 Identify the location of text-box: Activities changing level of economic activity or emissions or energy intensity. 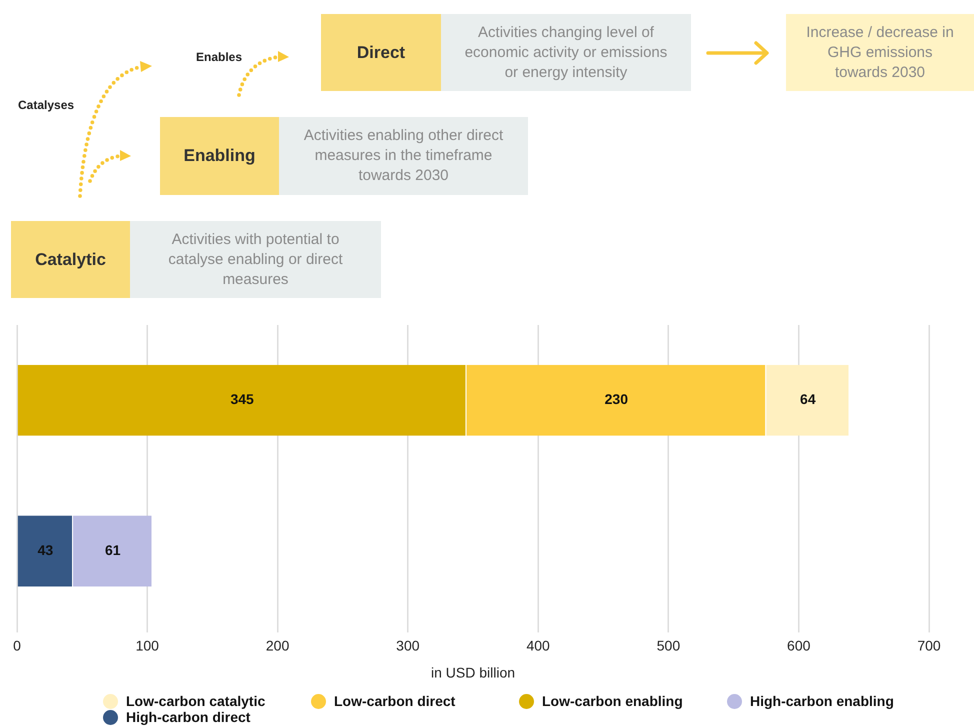
(566, 52).